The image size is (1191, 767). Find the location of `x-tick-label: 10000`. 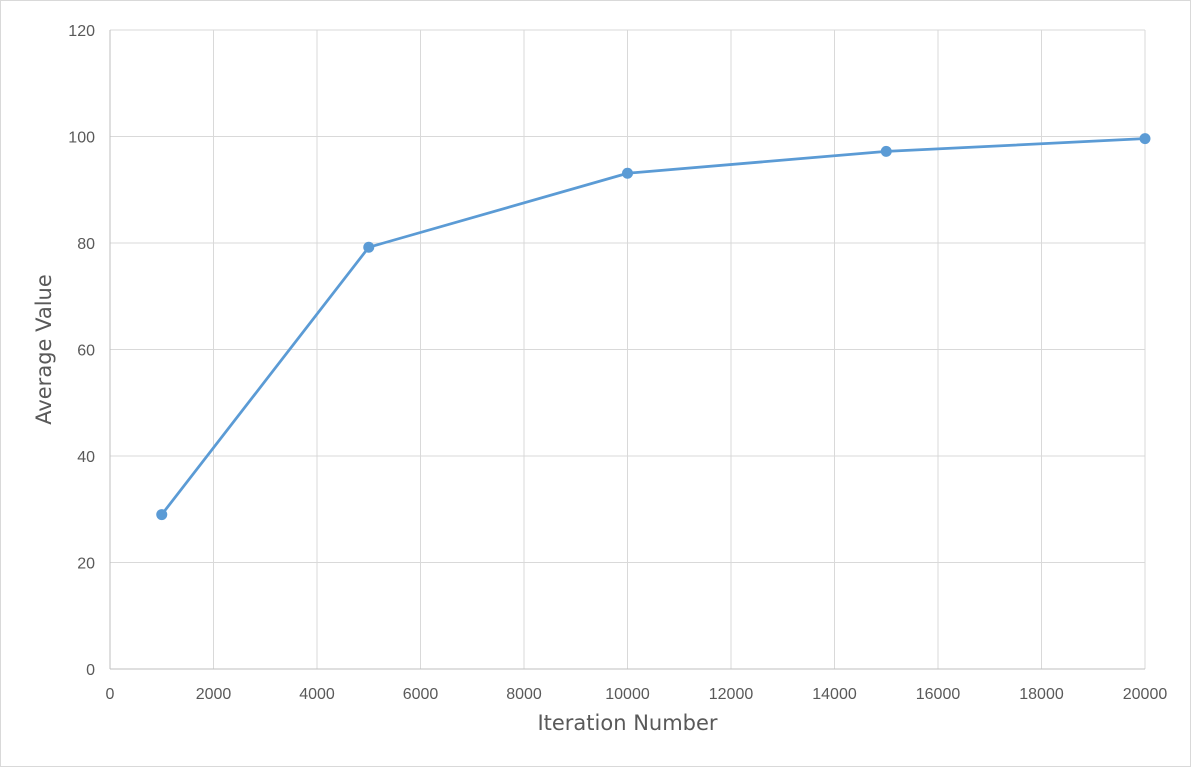

x-tick-label: 10000 is located at coordinates (627, 694).